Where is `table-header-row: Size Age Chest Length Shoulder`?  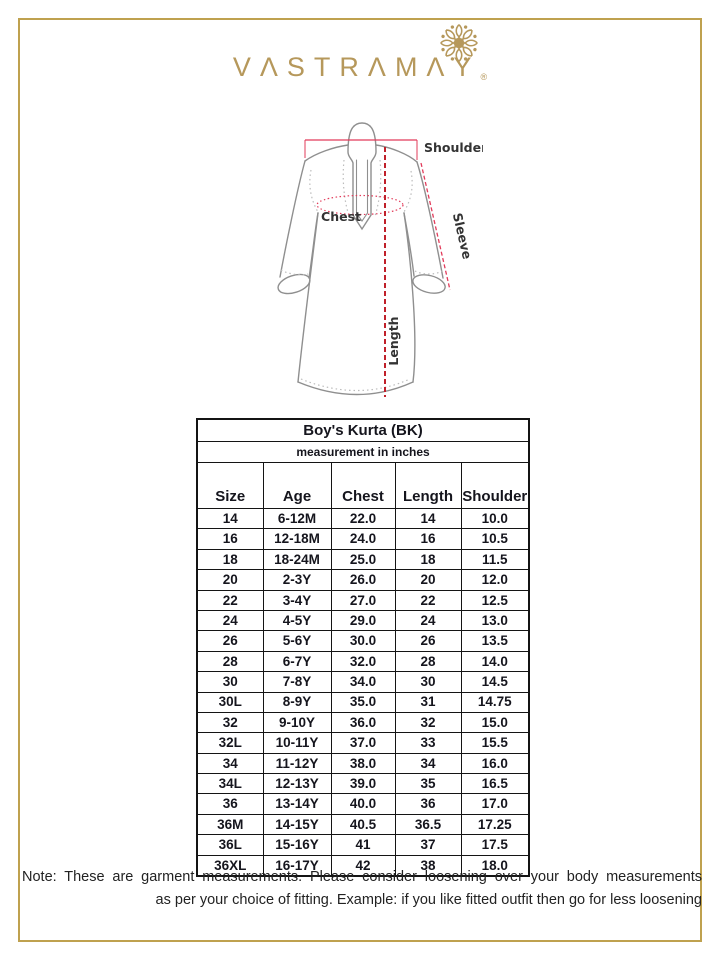
table-header-row: Size Age Chest Length Shoulder is located at coordinates (363, 485).